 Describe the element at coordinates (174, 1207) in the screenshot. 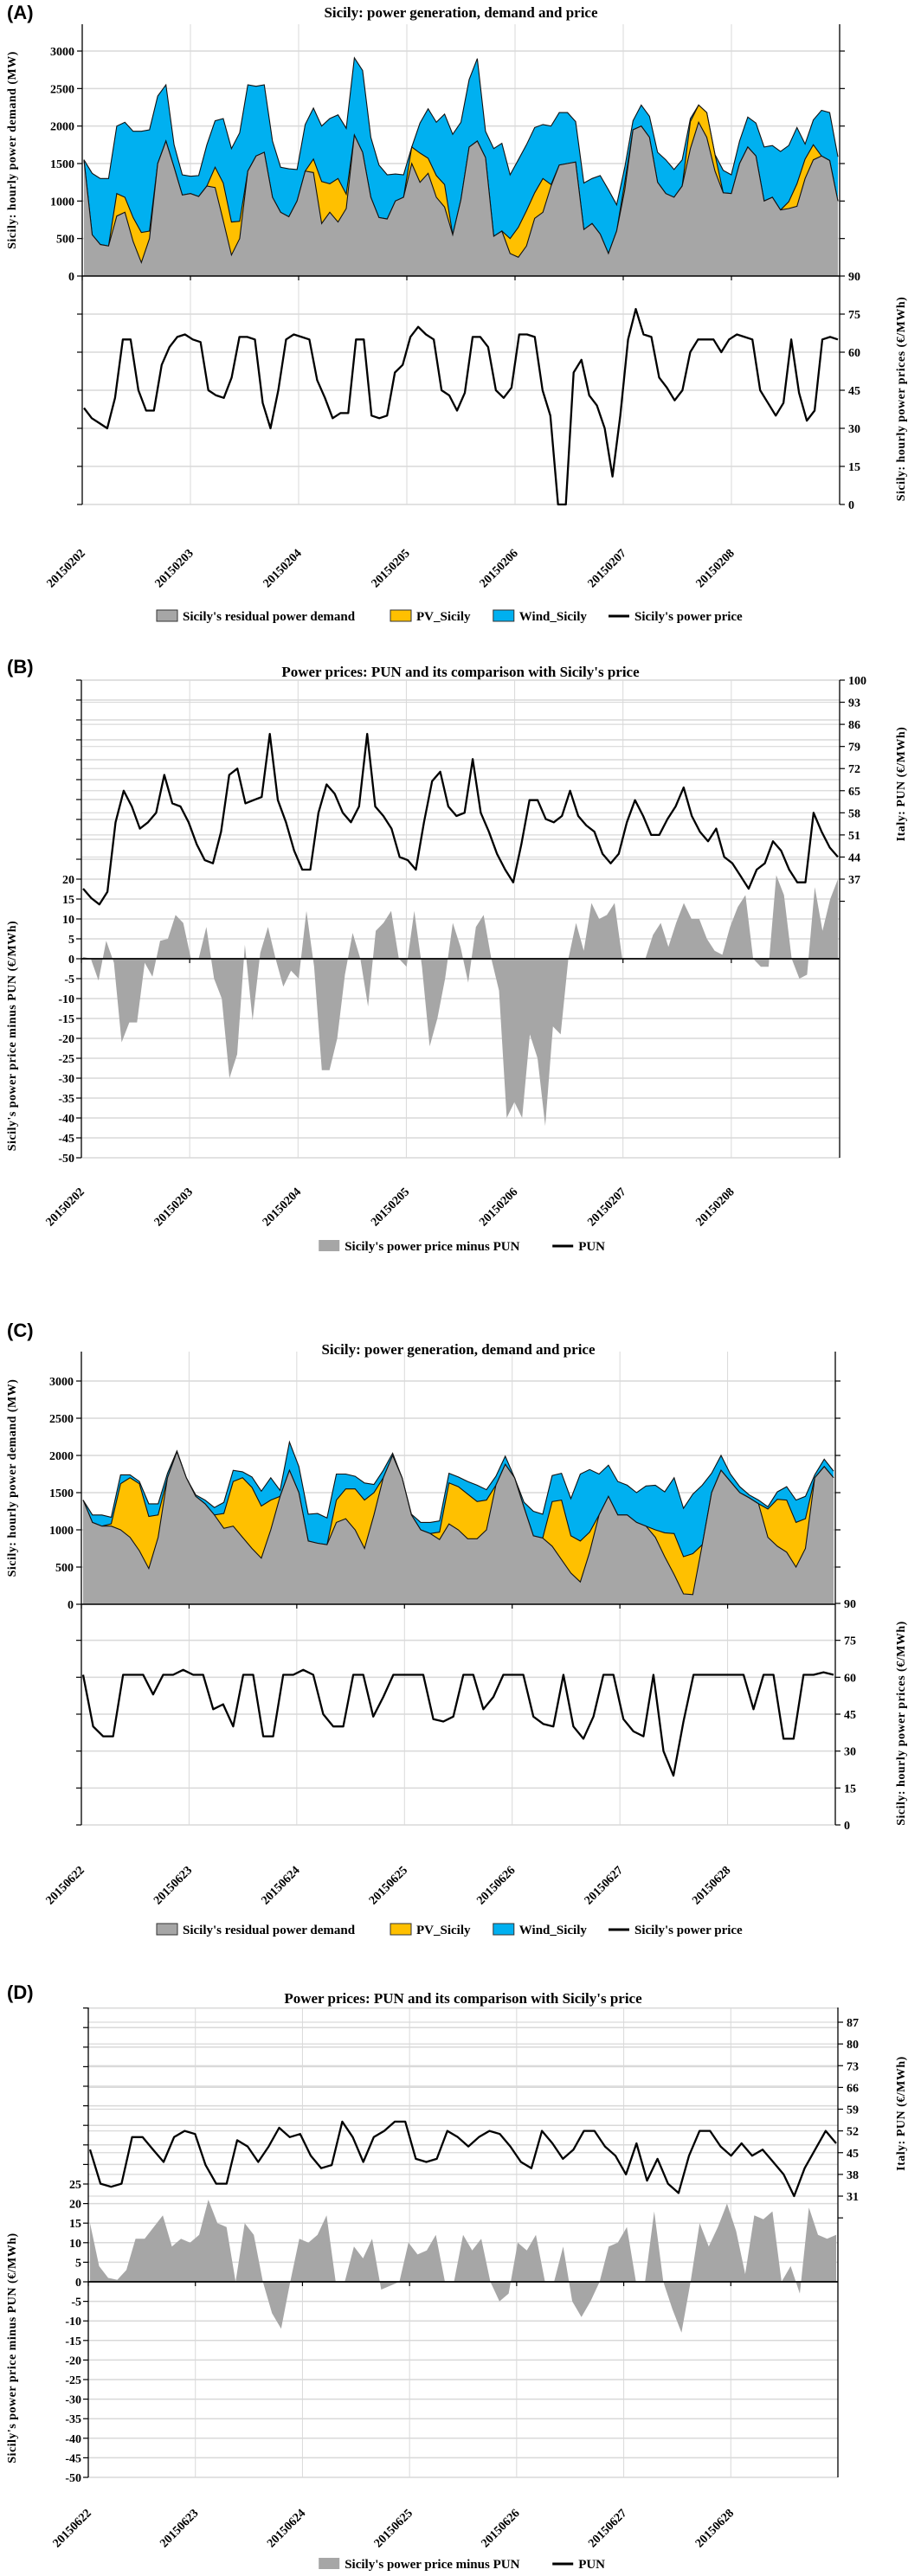

I see `x-tick-label: 20150203` at that location.